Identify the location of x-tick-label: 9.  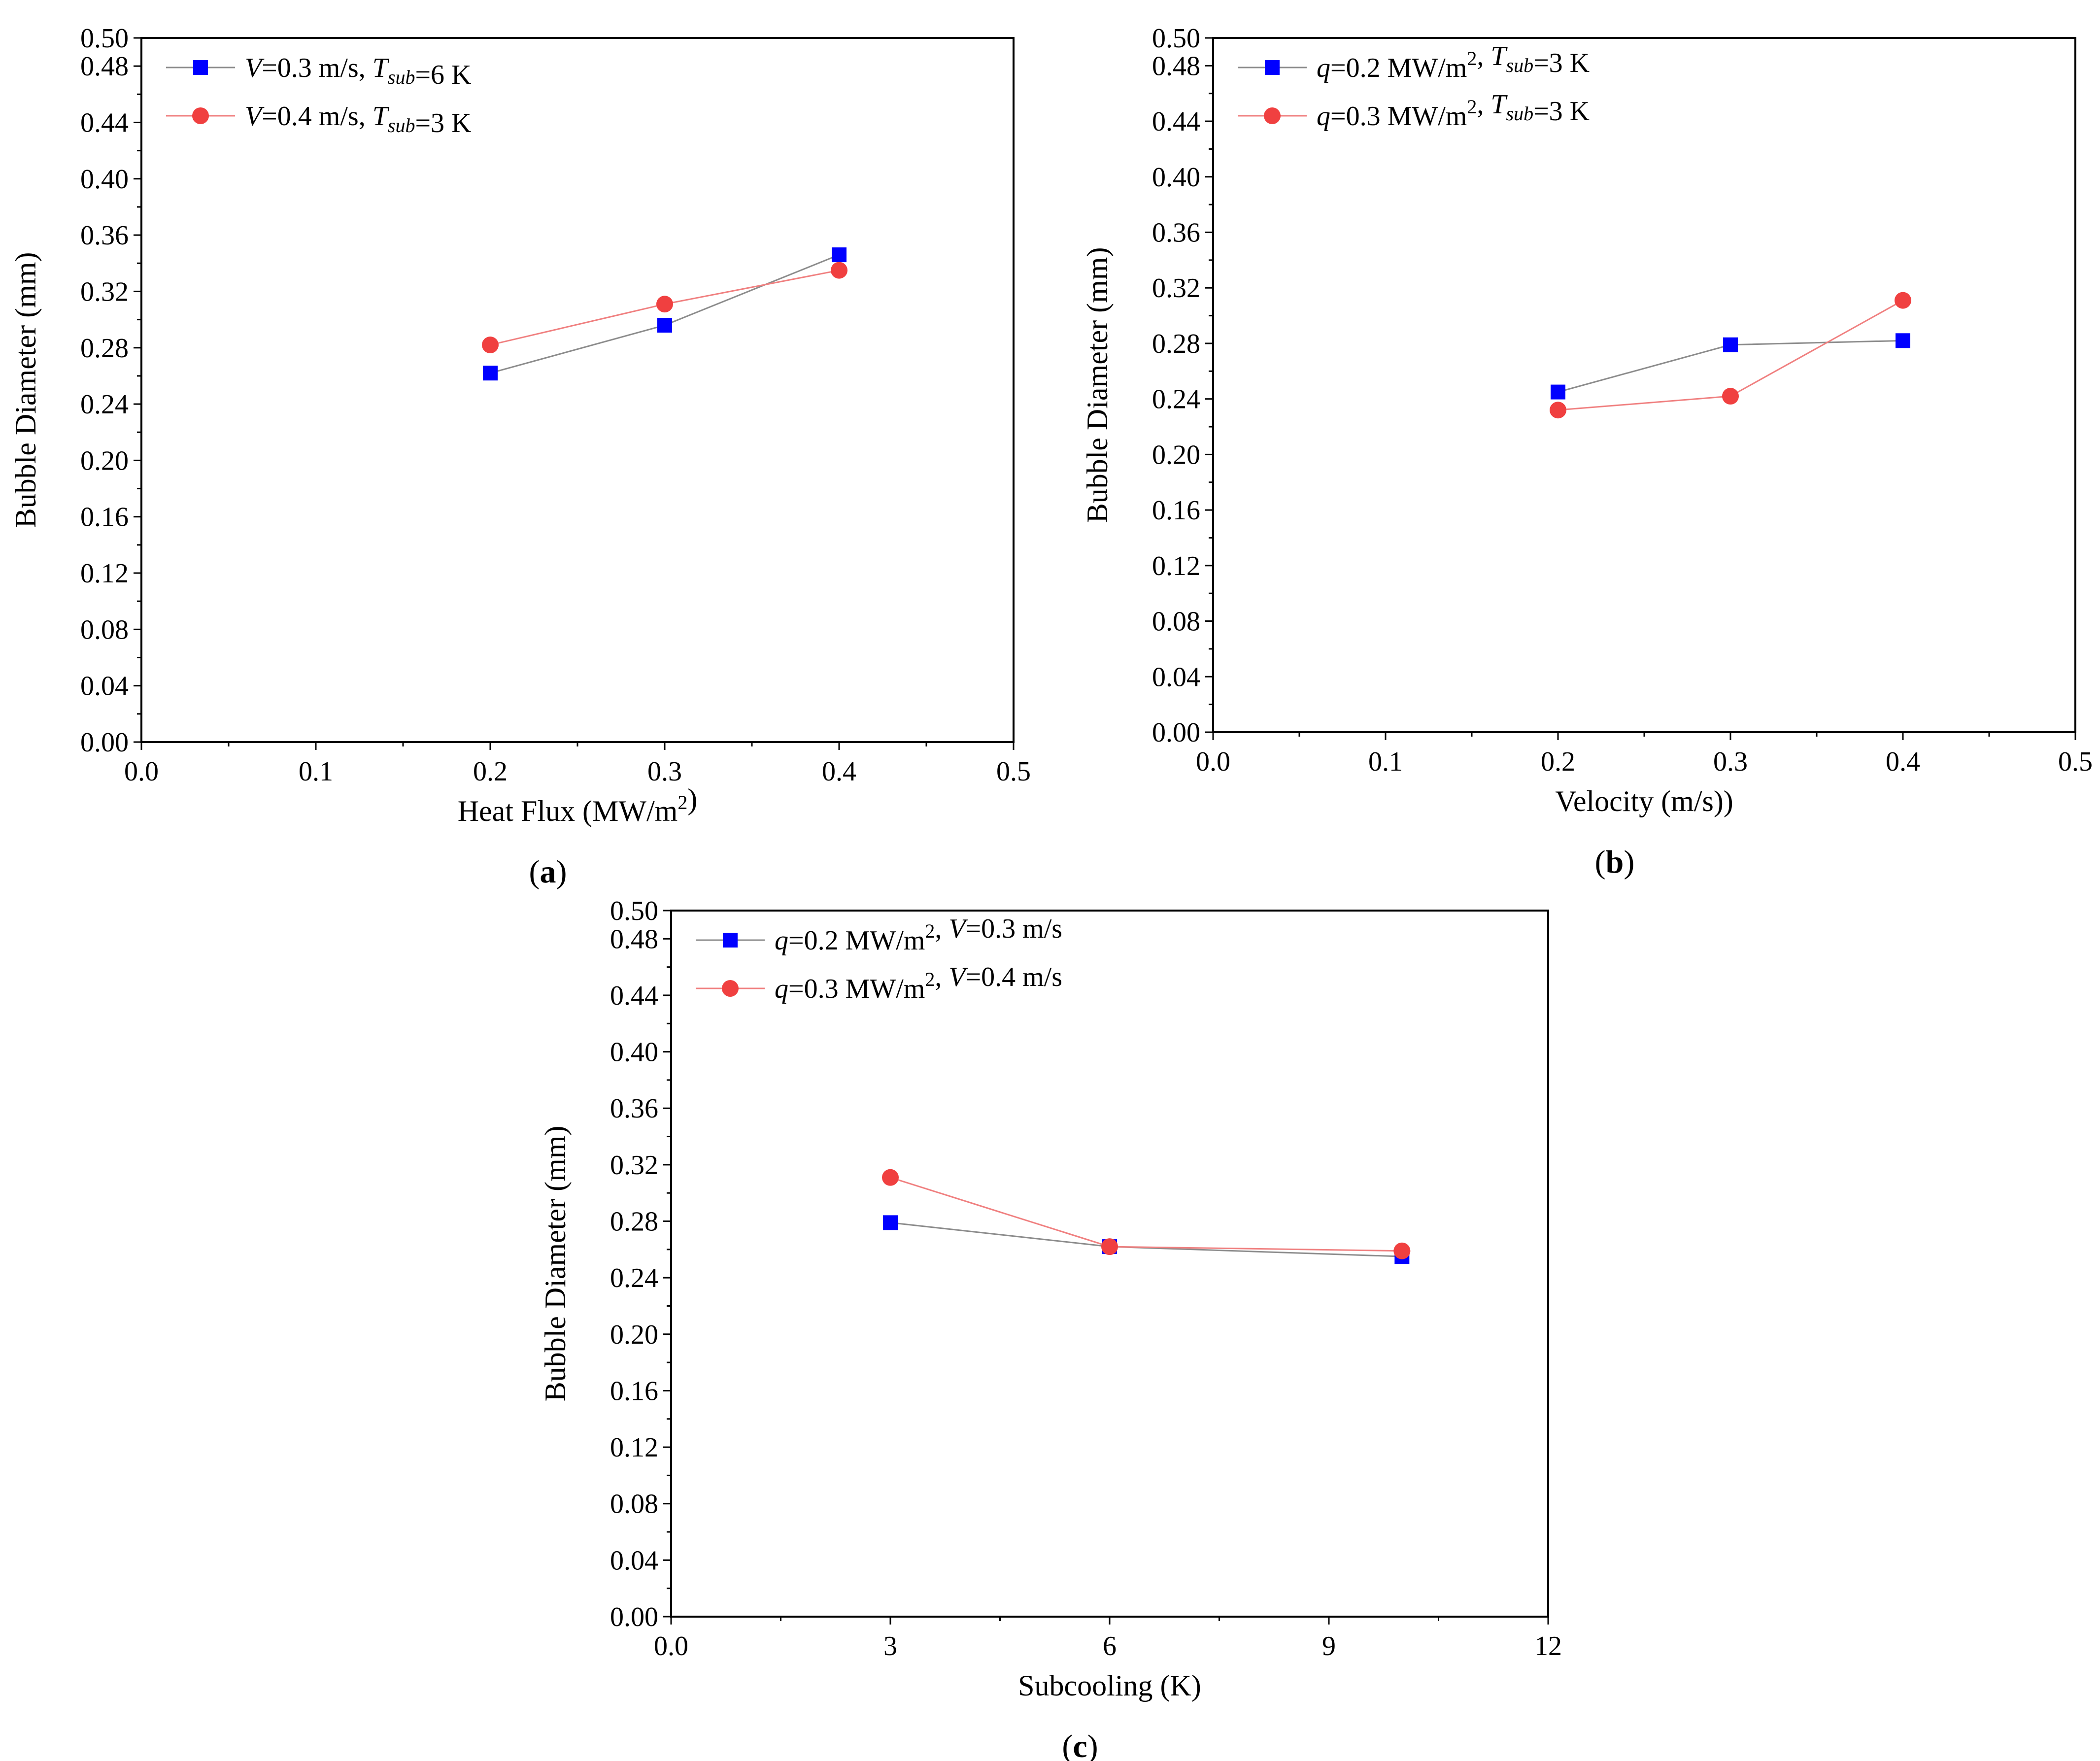
(1329, 1646).